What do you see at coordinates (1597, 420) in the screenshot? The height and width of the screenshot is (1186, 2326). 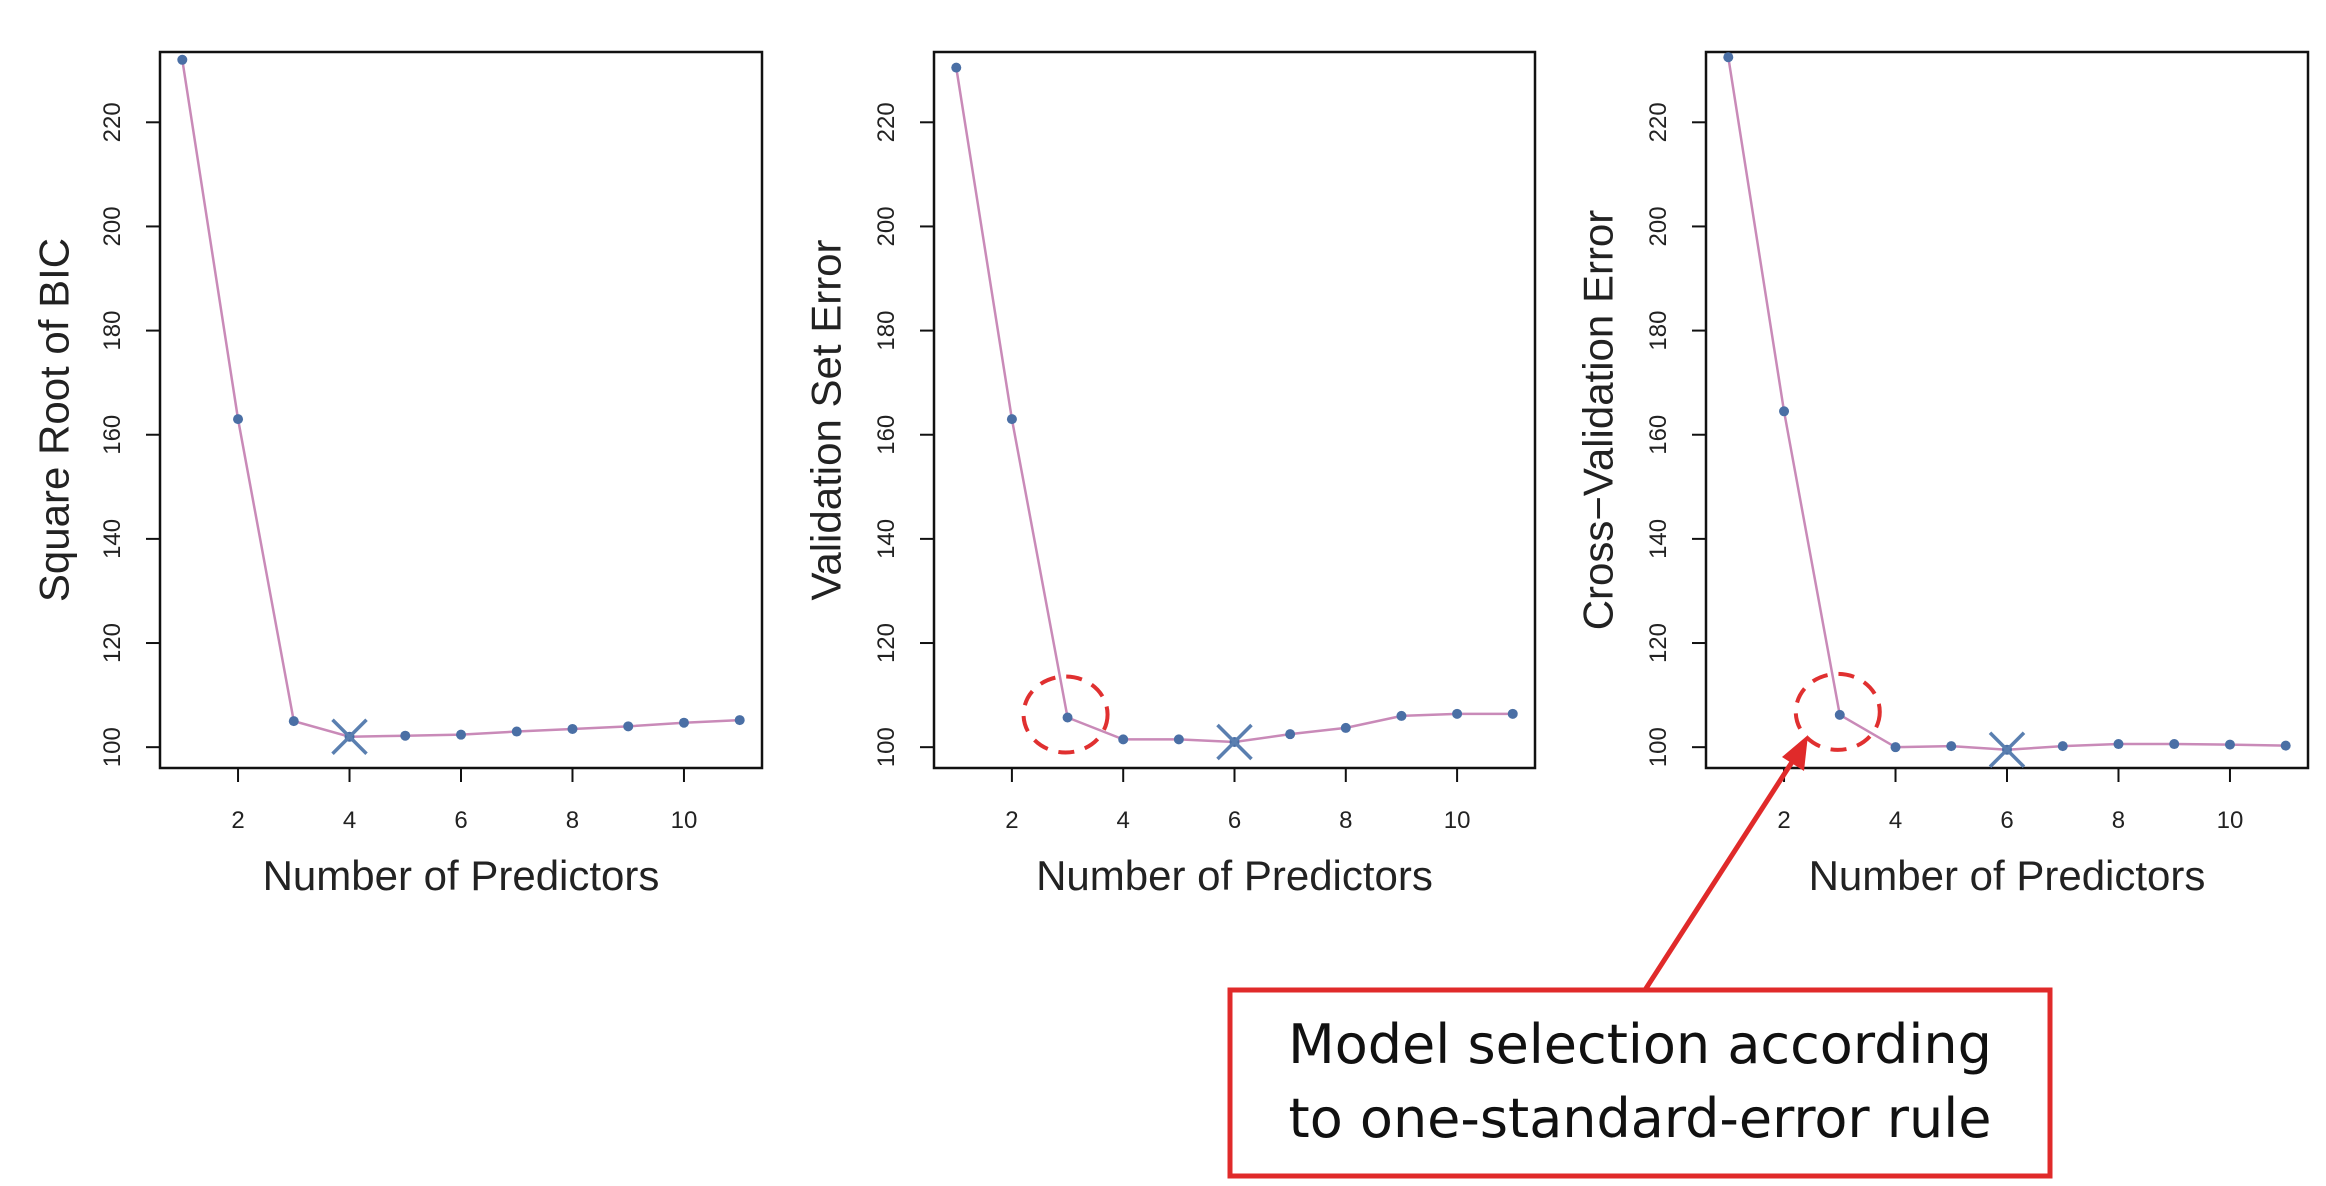 I see `y-axis-title: Cross−Validation Error` at bounding box center [1597, 420].